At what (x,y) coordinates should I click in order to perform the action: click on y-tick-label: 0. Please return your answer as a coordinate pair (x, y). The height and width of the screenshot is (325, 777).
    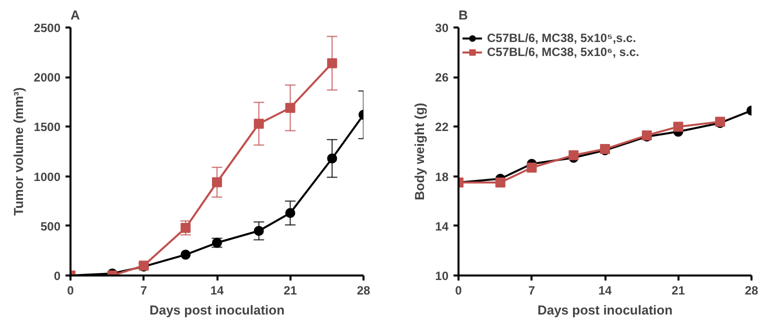
    Looking at the image, I should click on (57, 276).